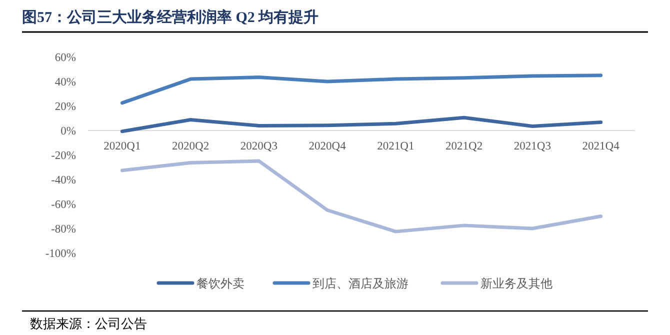  Describe the element at coordinates (88, 323) in the screenshot. I see `source-note: 数据来源：公司公告` at that location.